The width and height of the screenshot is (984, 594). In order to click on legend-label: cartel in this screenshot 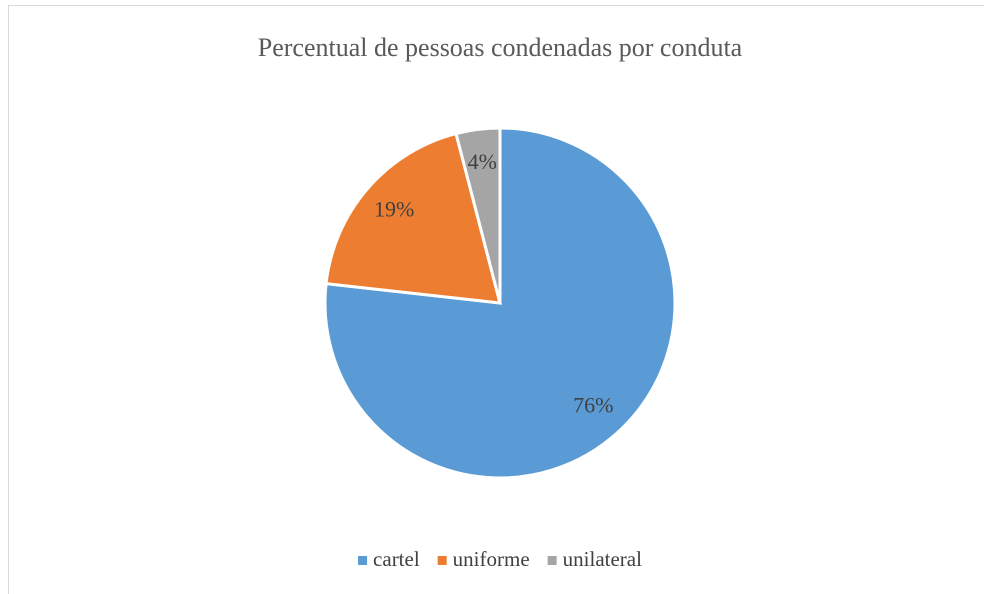, I will do `click(396, 559)`.